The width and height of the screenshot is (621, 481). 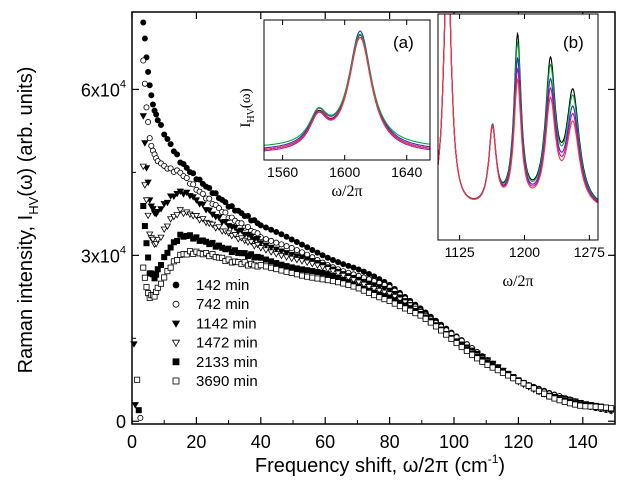 What do you see at coordinates (524, 252) in the screenshot?
I see `inset-x-tick-label: 1200` at bounding box center [524, 252].